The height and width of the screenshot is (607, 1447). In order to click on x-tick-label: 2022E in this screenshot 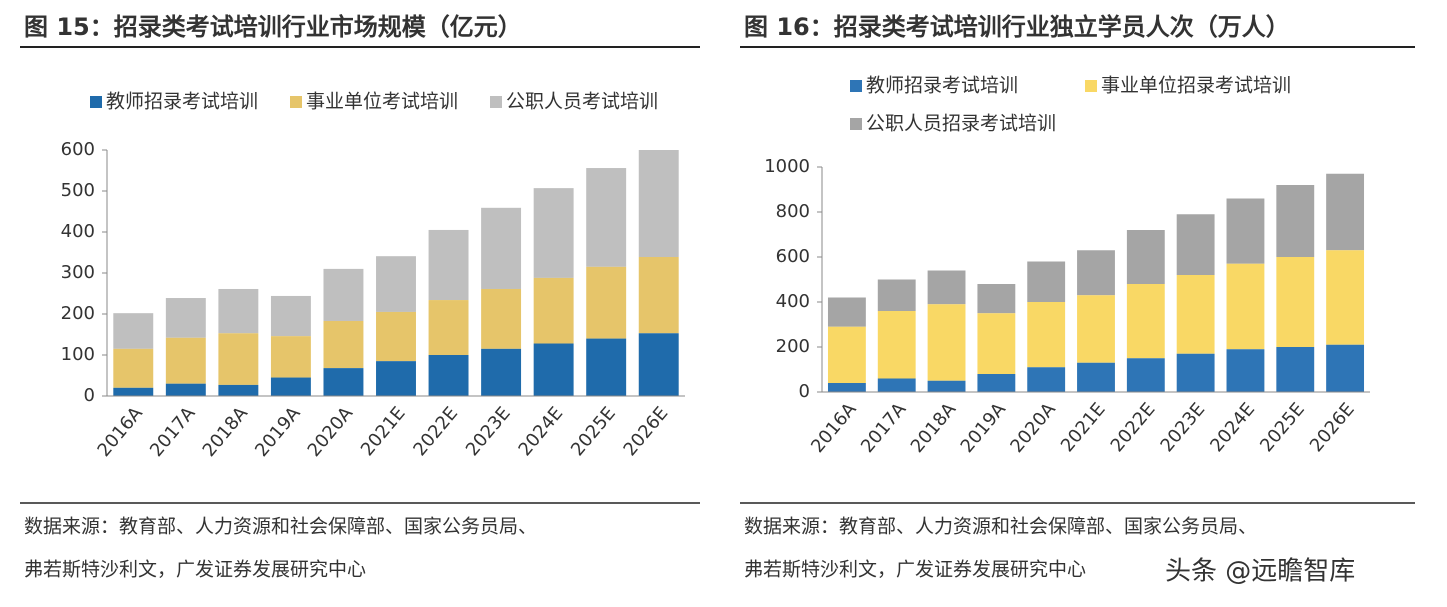, I will do `click(435, 431)`.